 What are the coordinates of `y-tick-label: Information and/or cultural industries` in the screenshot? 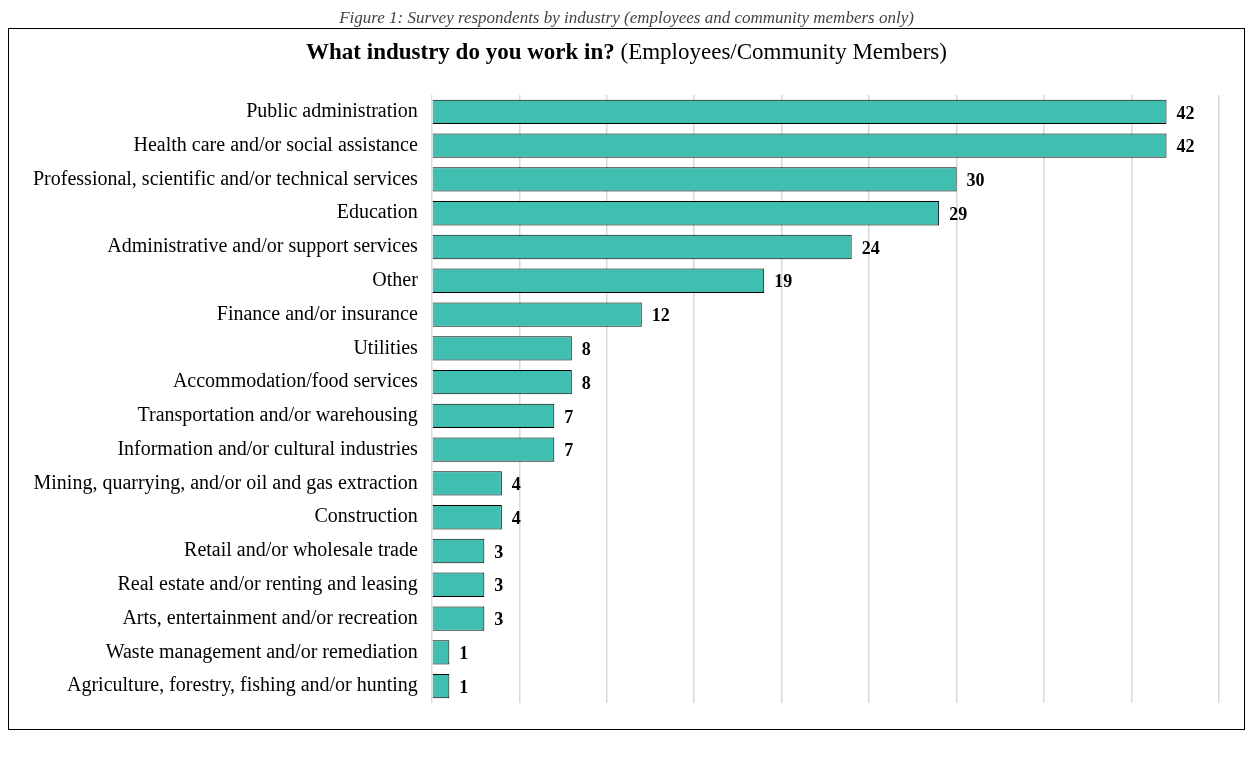 It's located at (268, 447).